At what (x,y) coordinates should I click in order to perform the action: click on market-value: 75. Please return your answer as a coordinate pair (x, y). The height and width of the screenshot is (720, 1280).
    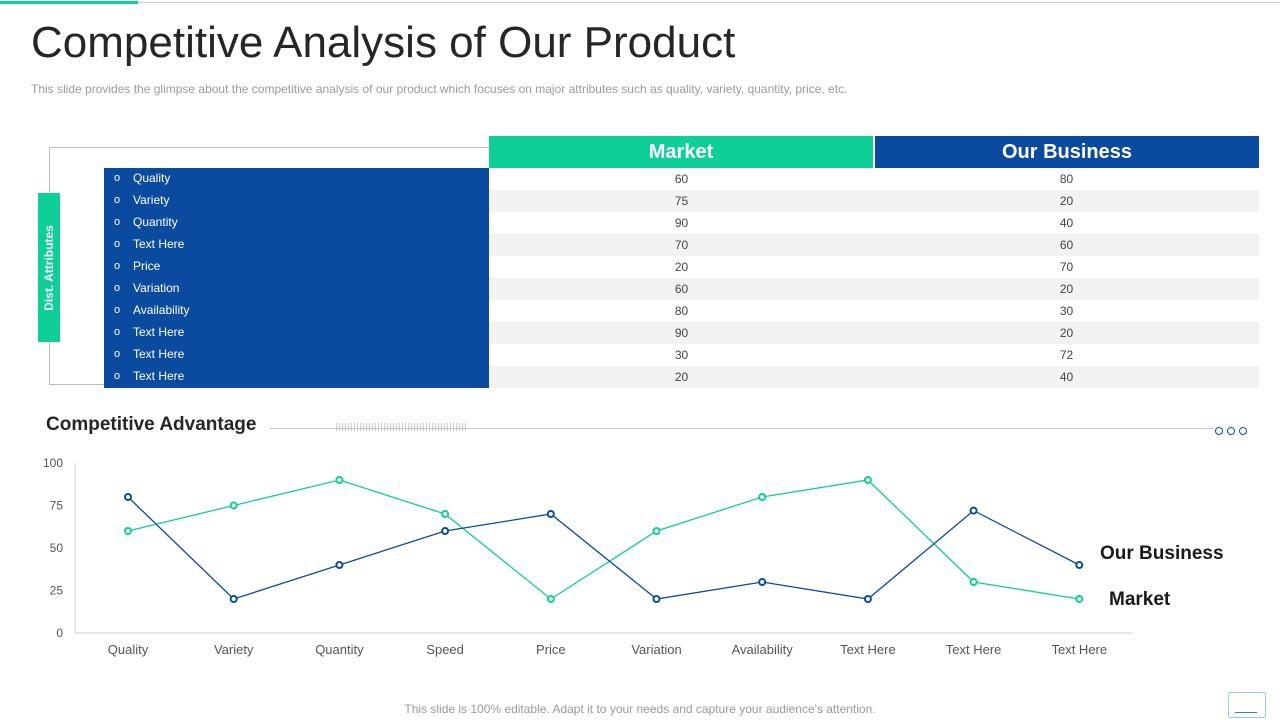
    Looking at the image, I should click on (681, 201).